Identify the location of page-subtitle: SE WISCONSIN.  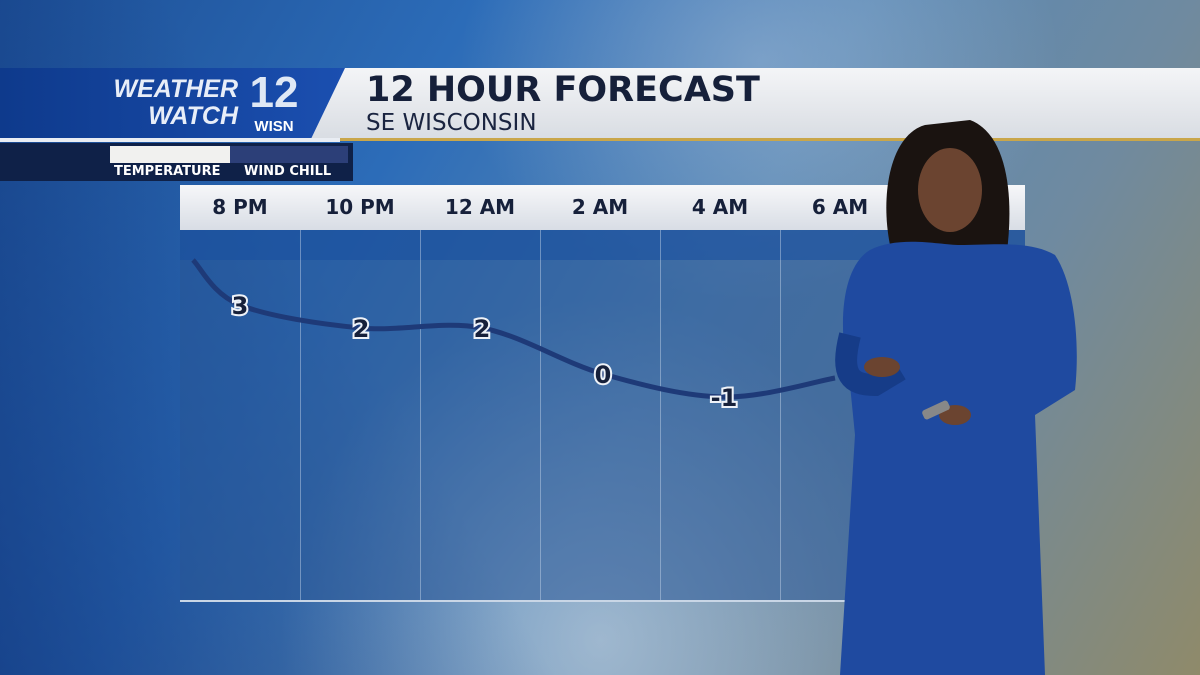
(451, 123).